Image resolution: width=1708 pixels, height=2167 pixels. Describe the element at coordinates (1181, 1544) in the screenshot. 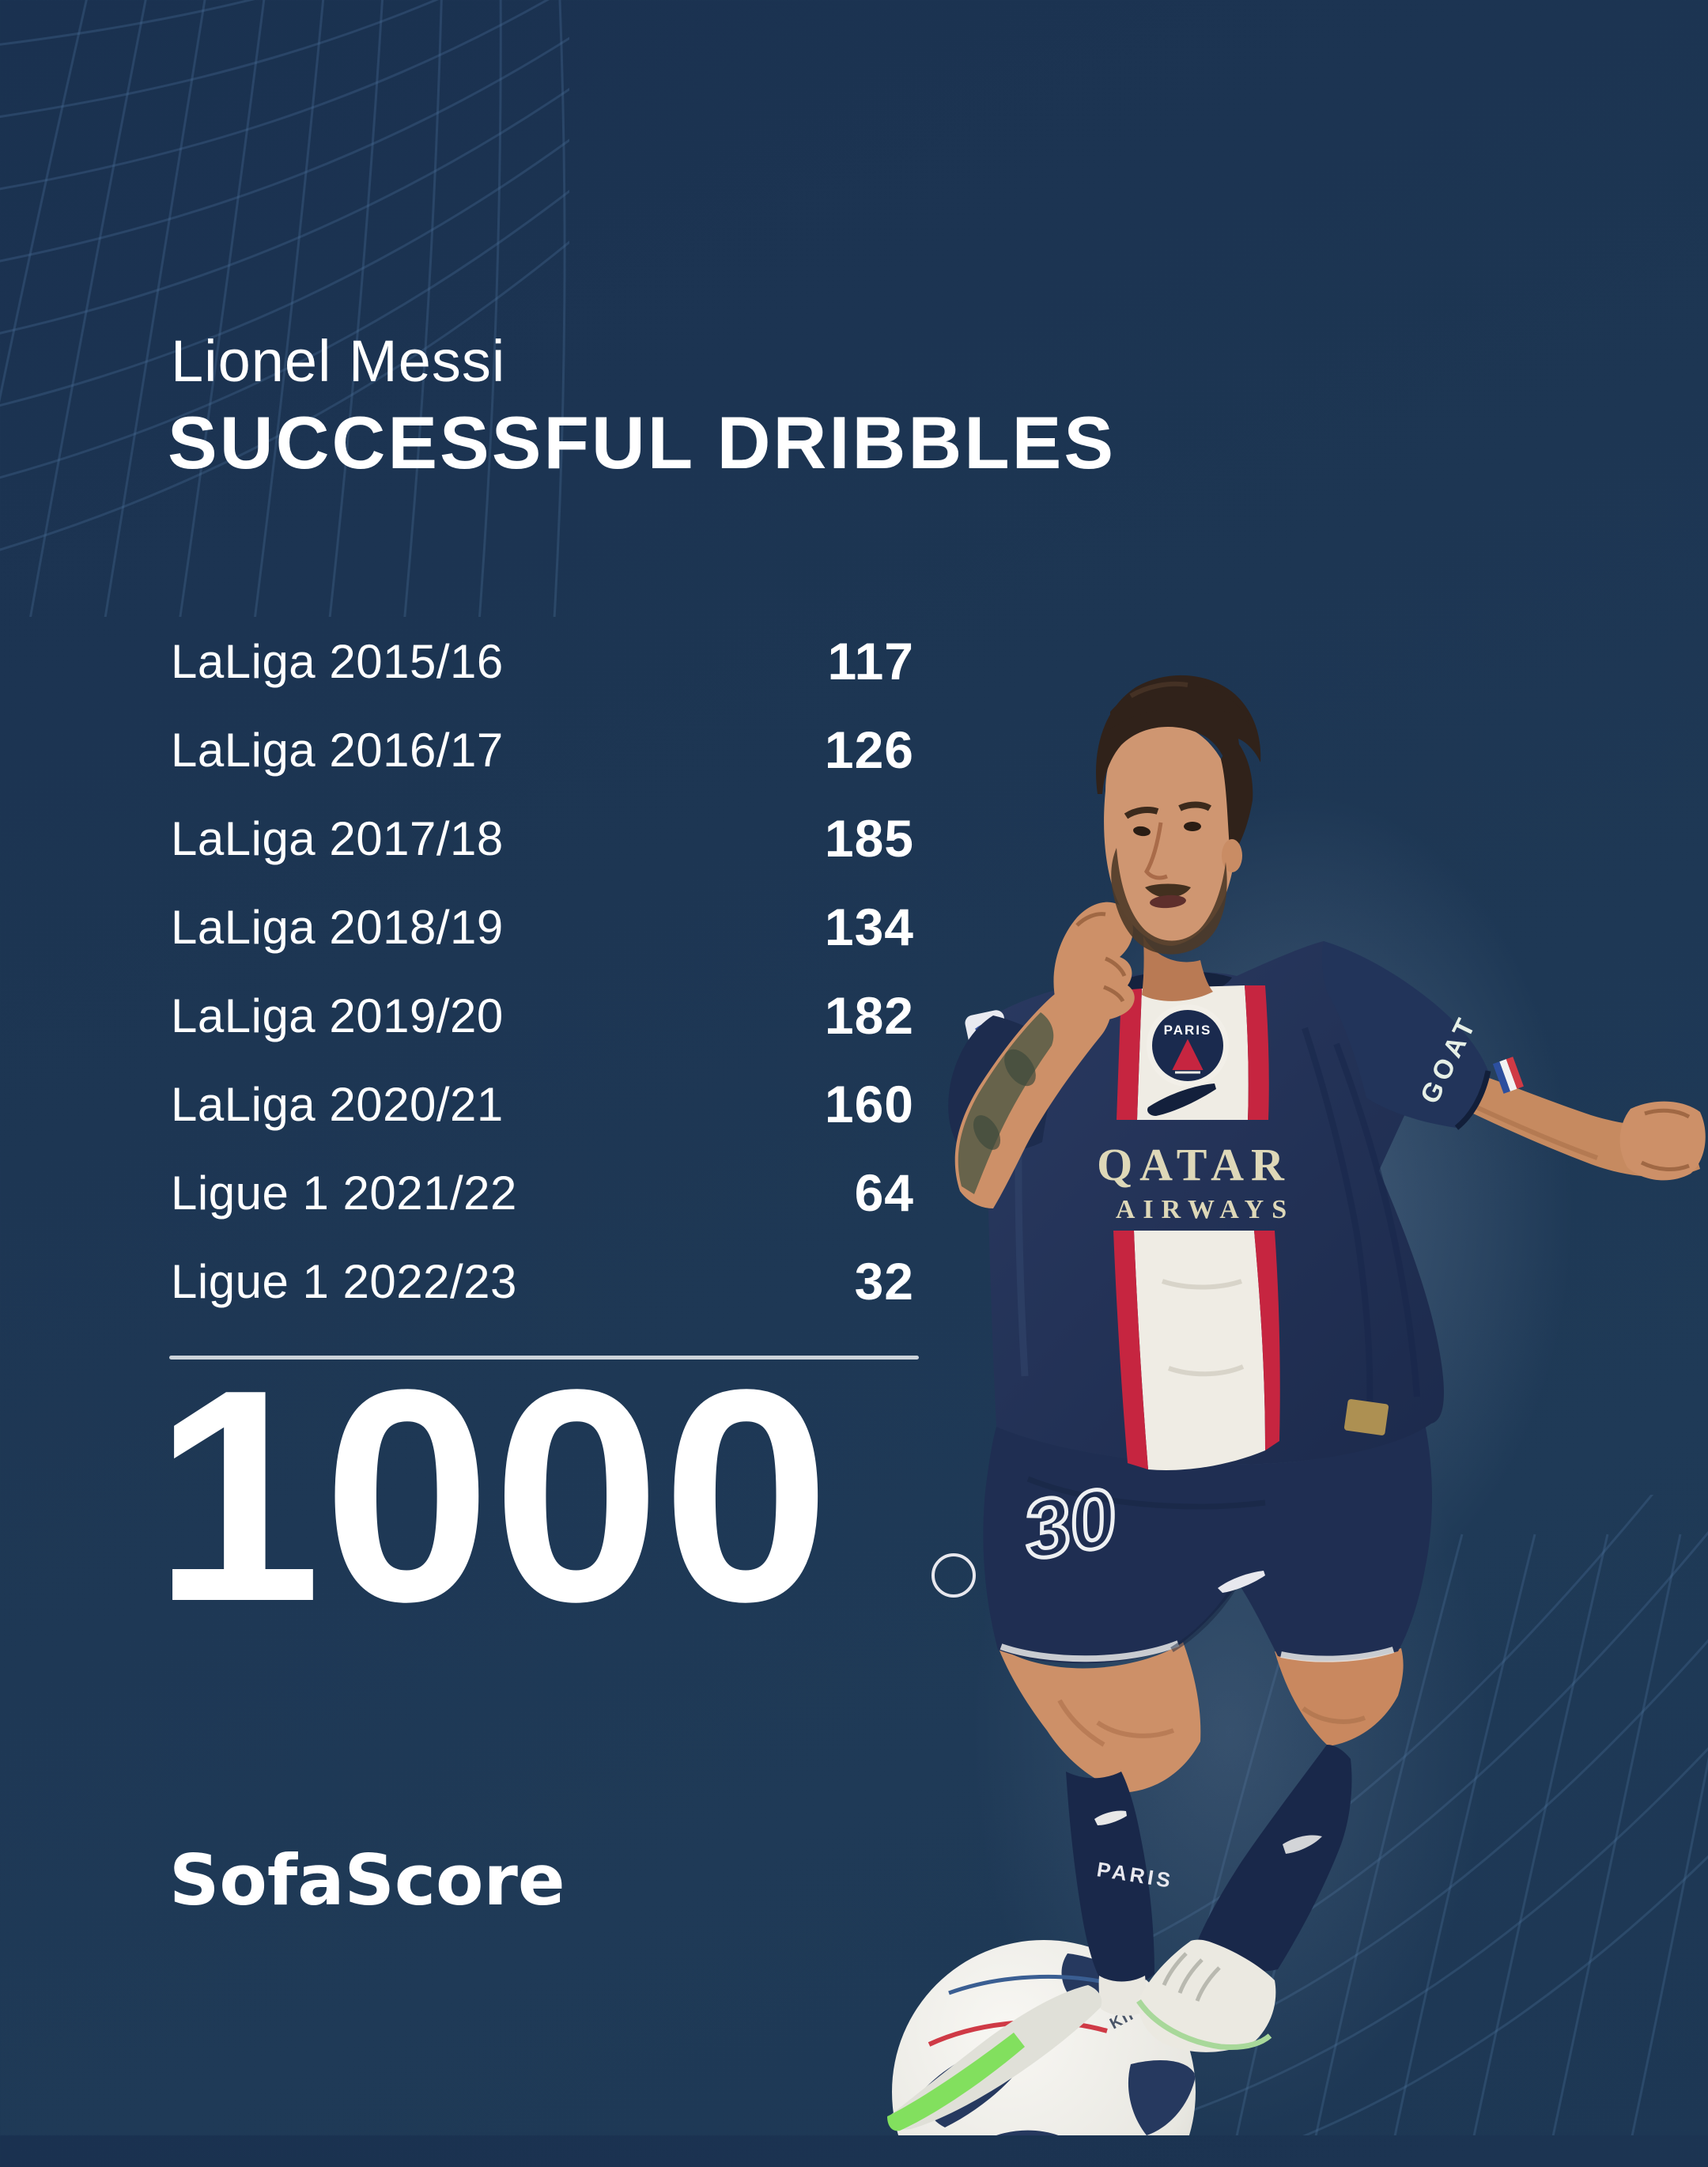

I see `shorts: 30` at that location.